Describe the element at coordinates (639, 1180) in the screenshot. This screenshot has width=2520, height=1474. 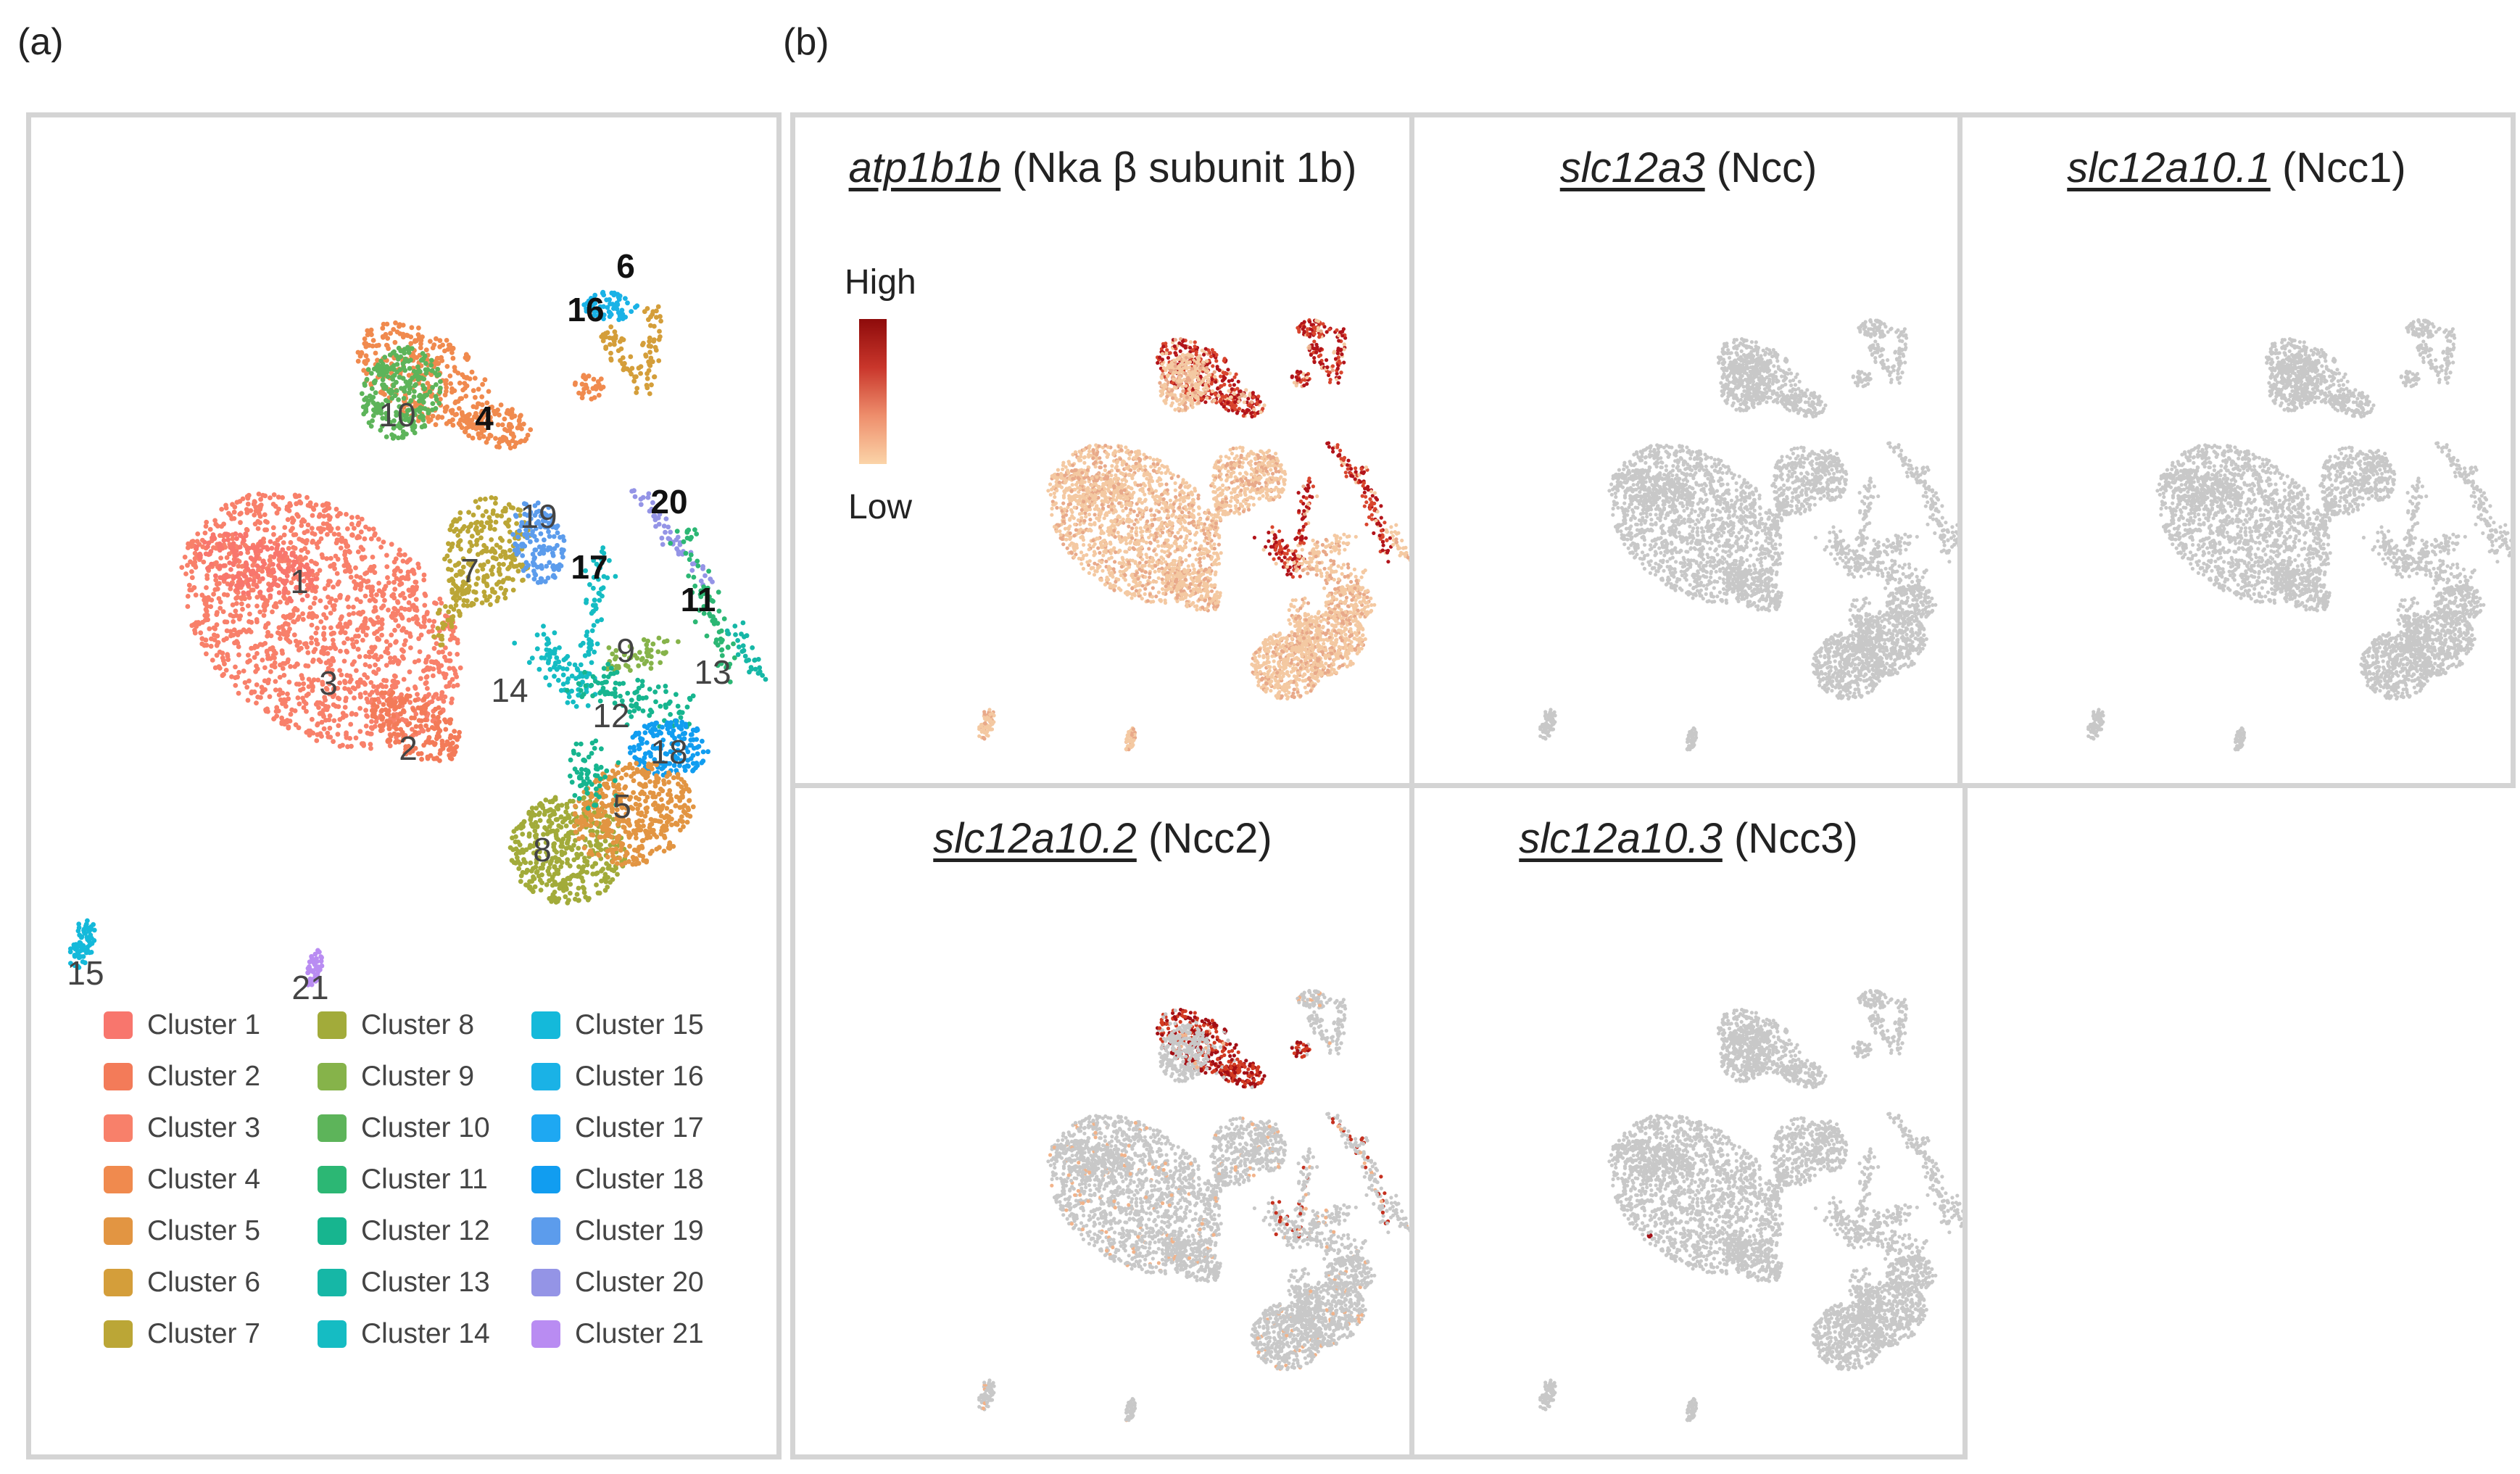
I see `legend-label: Cluster 18` at that location.